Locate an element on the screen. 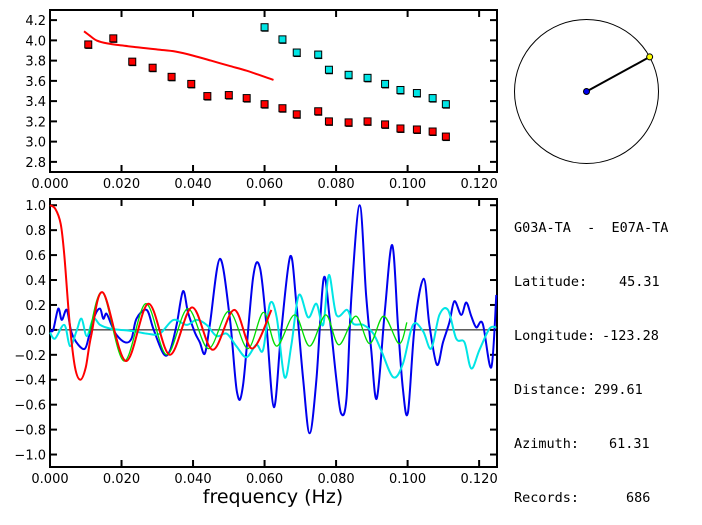 The height and width of the screenshot is (525, 702). y-tick-label: −0.4 is located at coordinates (30, 381).